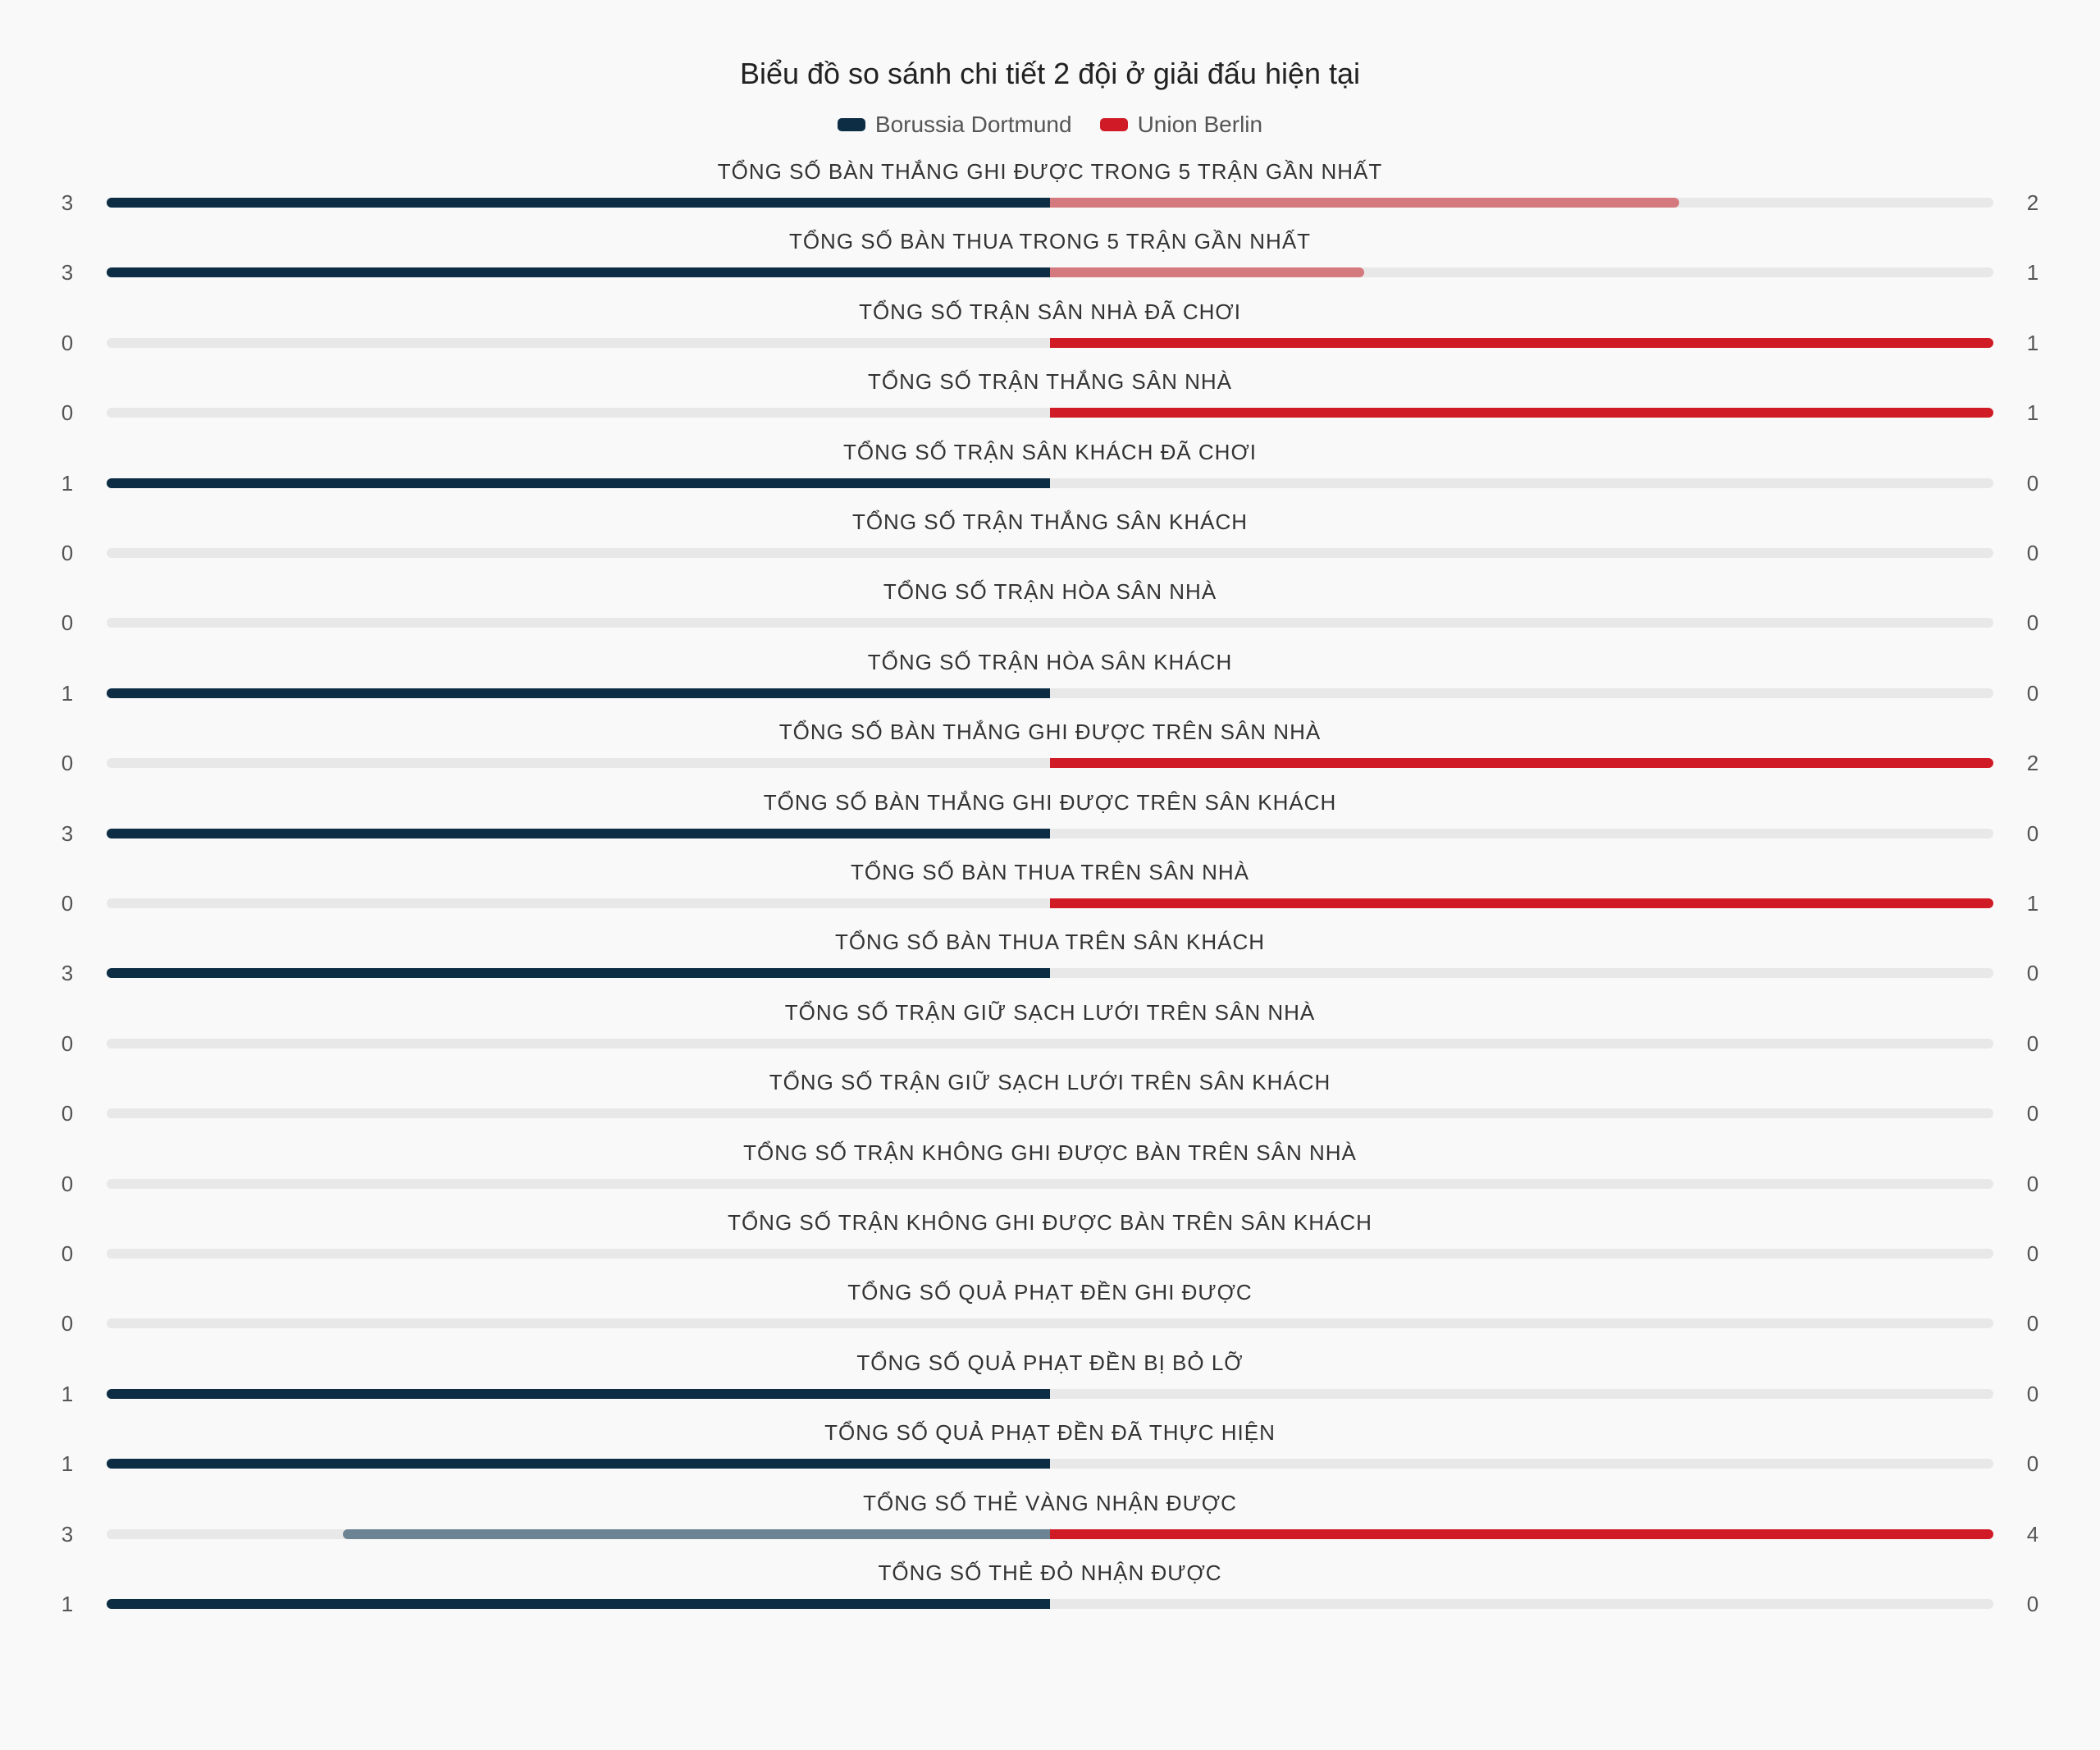 This screenshot has width=2100, height=1750. I want to click on row-label: TỔNG SỐ TRẬN THẮNG SÂN NHÀ, so click(1050, 381).